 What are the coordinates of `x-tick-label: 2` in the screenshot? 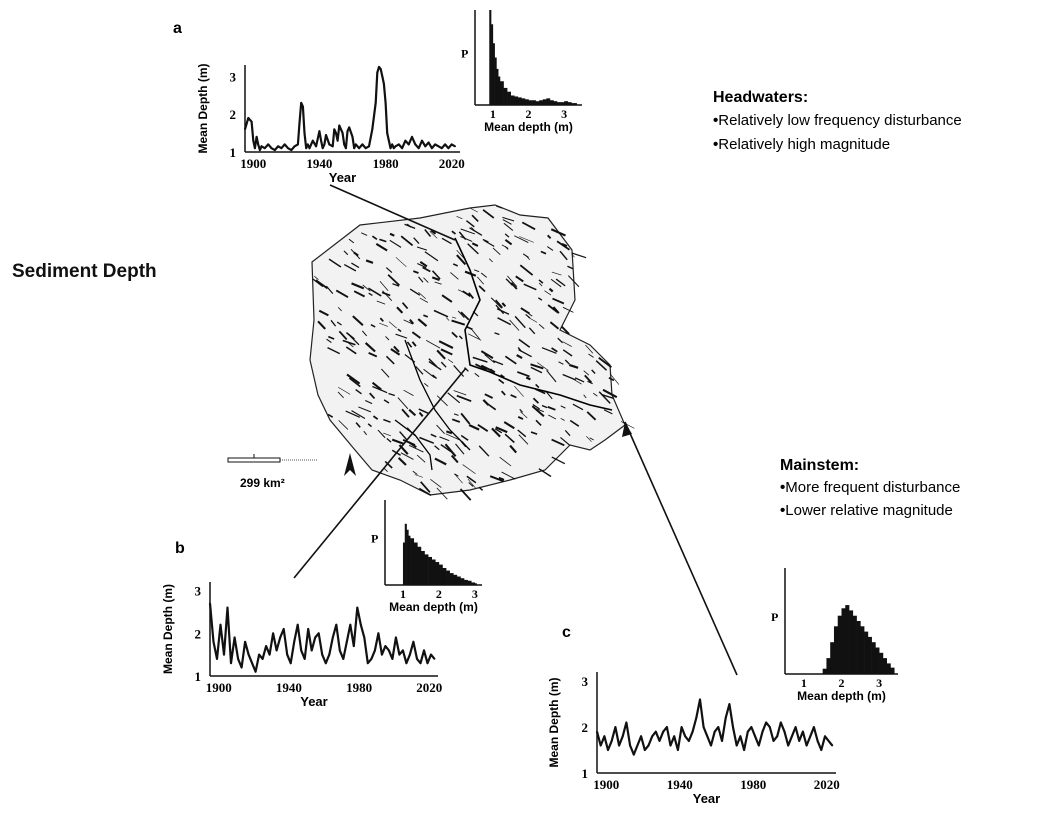 It's located at (439, 594).